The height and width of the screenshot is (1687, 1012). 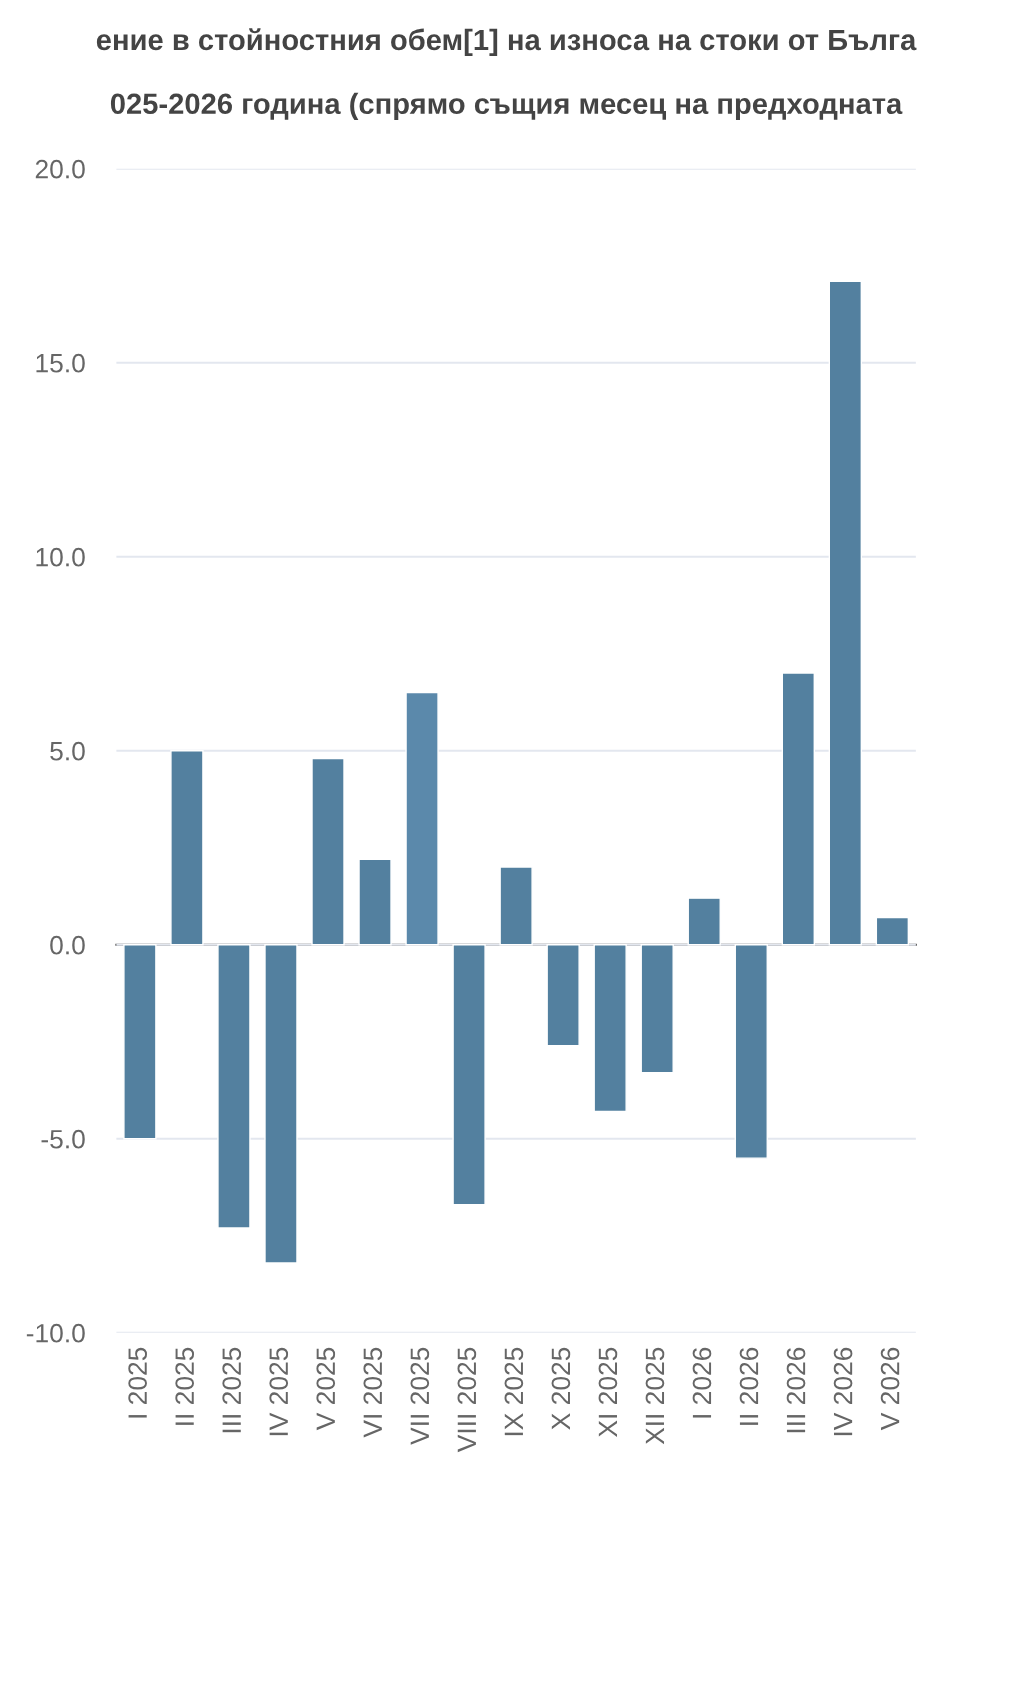 What do you see at coordinates (702, 1382) in the screenshot?
I see `x-tick-label: I 2026` at bounding box center [702, 1382].